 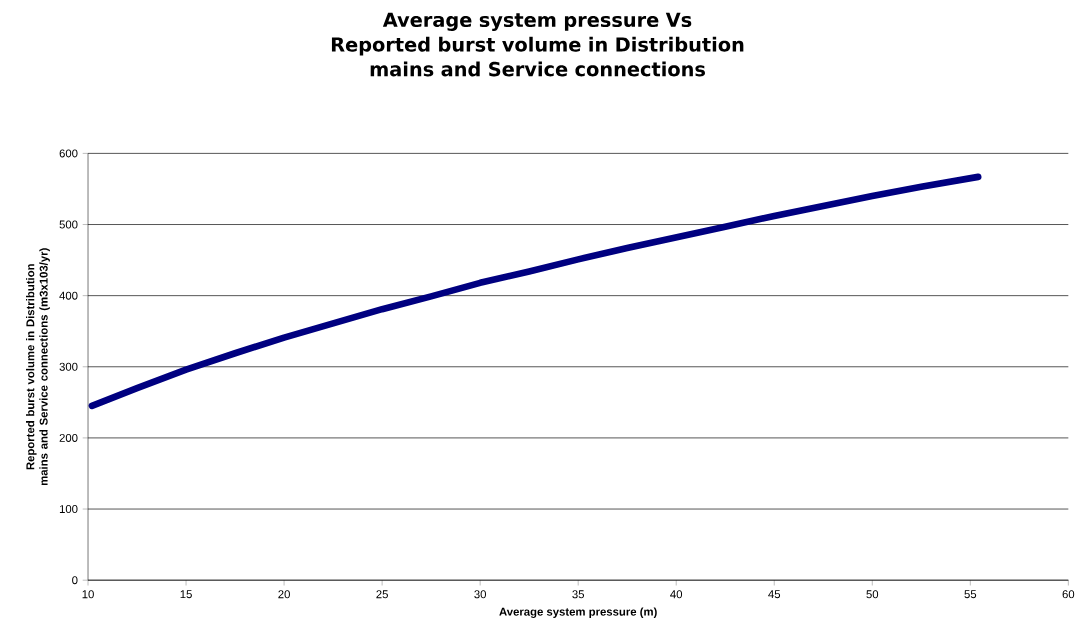 What do you see at coordinates (68, 437) in the screenshot?
I see `y-tick-label: 200` at bounding box center [68, 437].